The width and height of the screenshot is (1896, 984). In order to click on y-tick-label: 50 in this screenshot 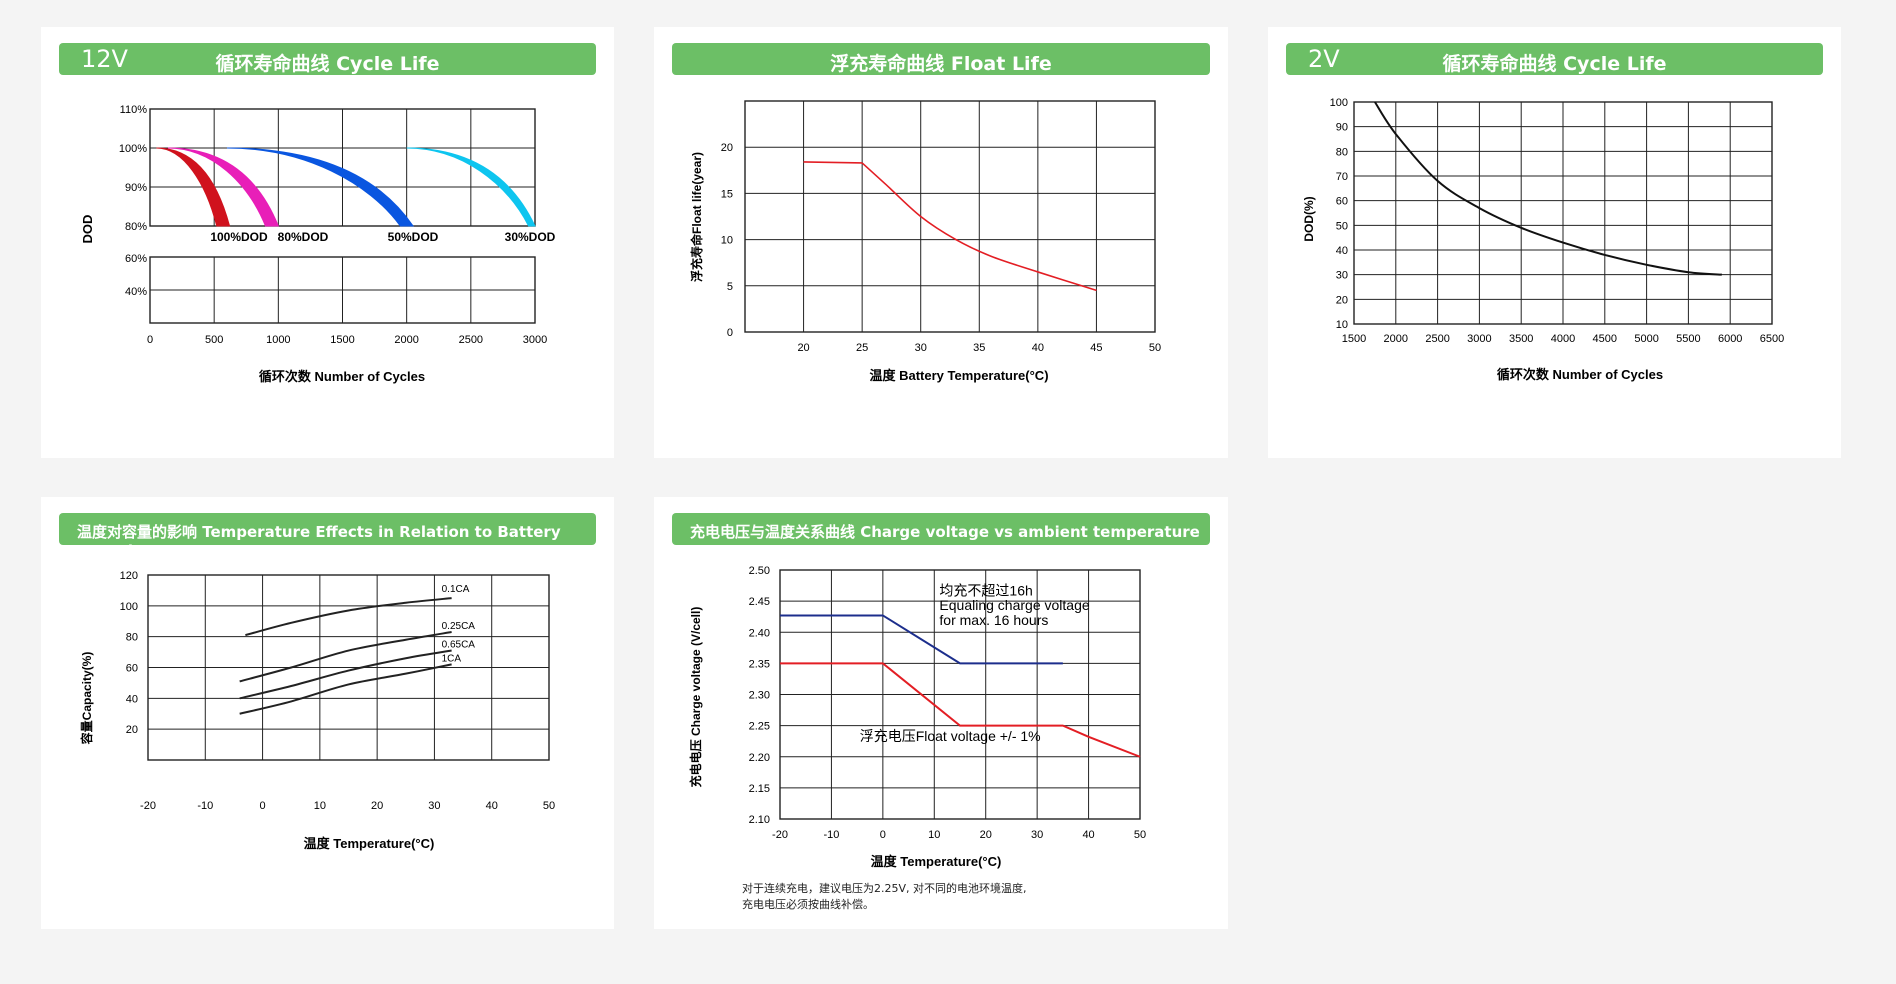, I will do `click(1342, 226)`.